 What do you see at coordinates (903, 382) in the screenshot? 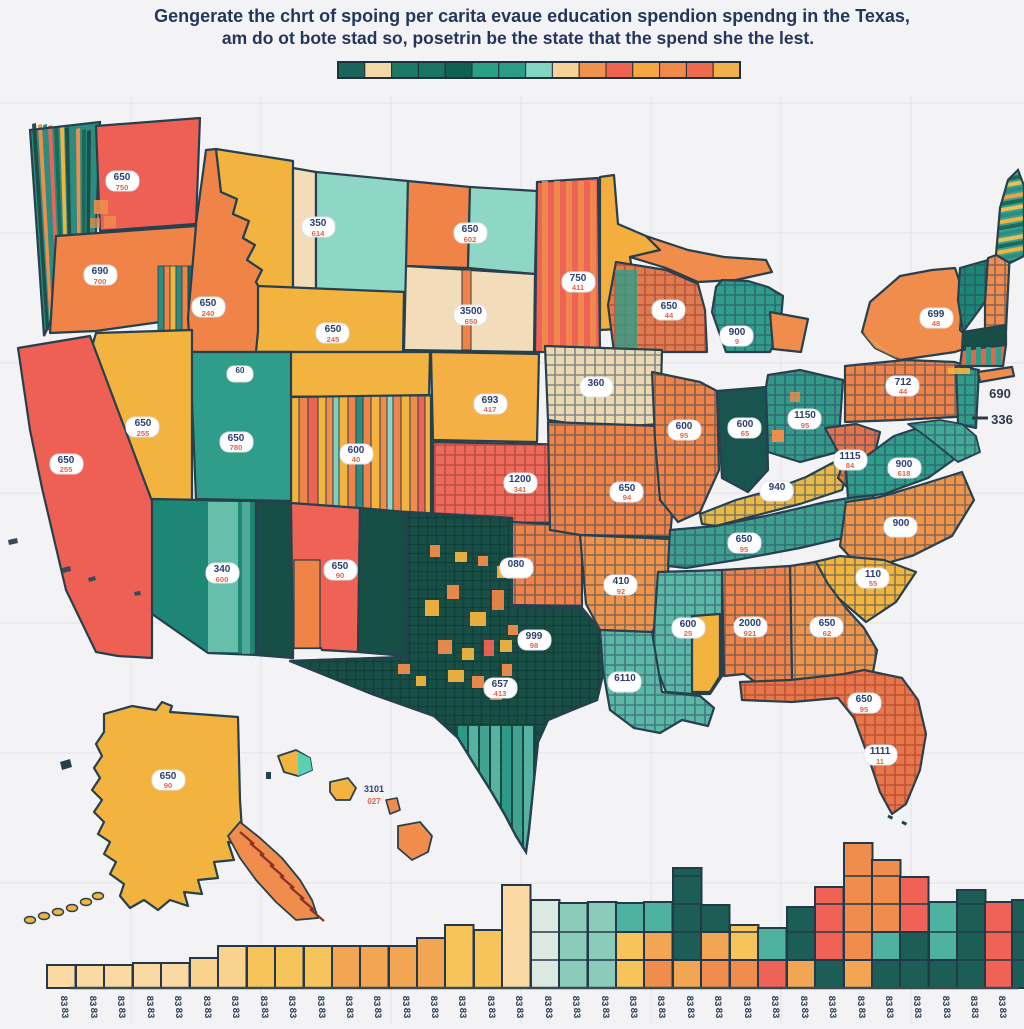
I see `svg-text: 712` at bounding box center [903, 382].